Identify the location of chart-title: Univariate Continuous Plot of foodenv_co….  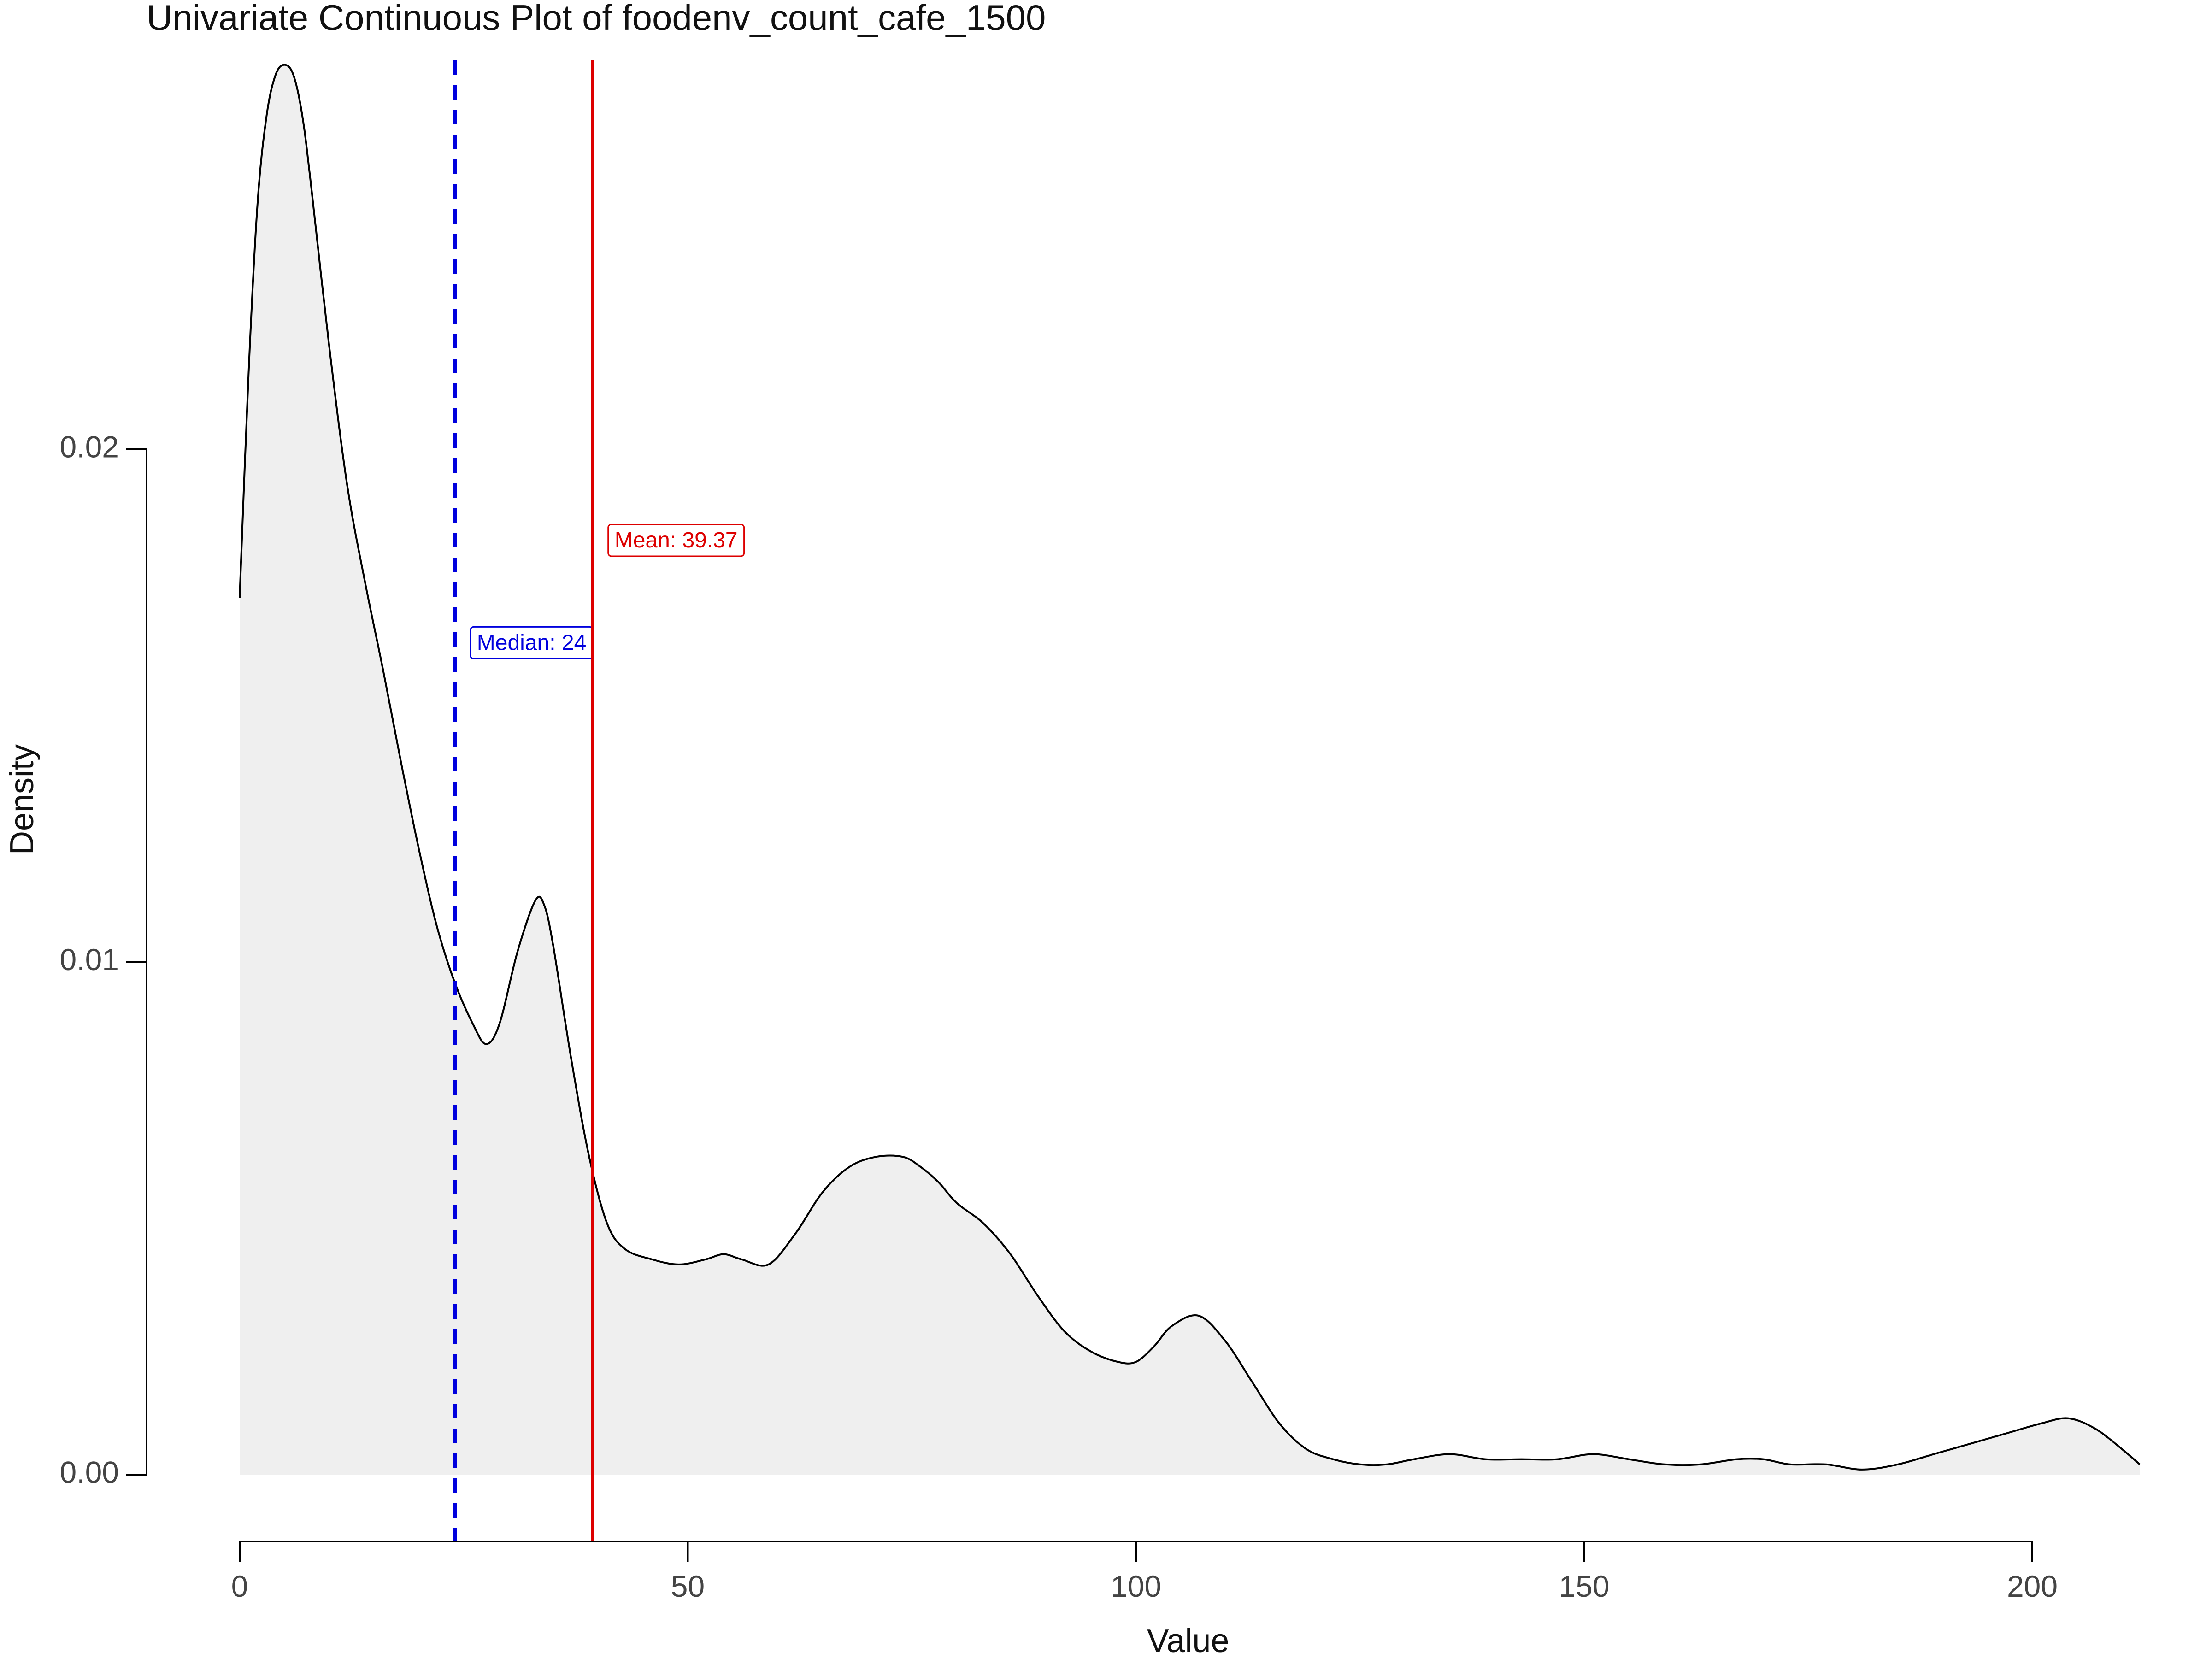
(596, 19).